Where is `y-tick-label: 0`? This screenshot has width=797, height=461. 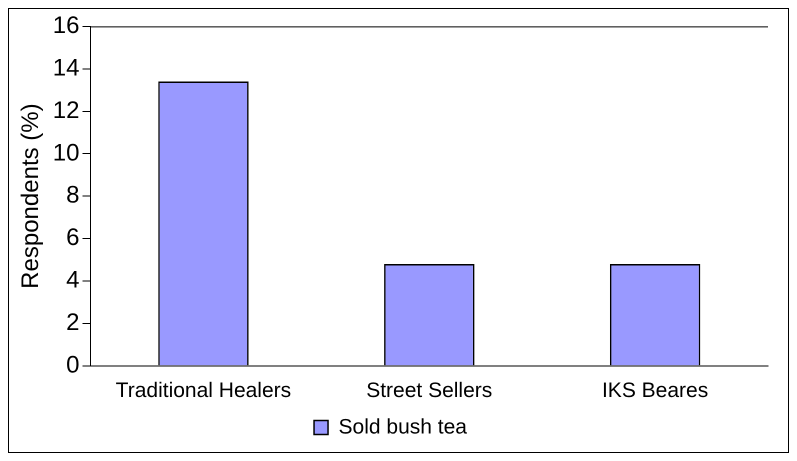 y-tick-label: 0 is located at coordinates (73, 364).